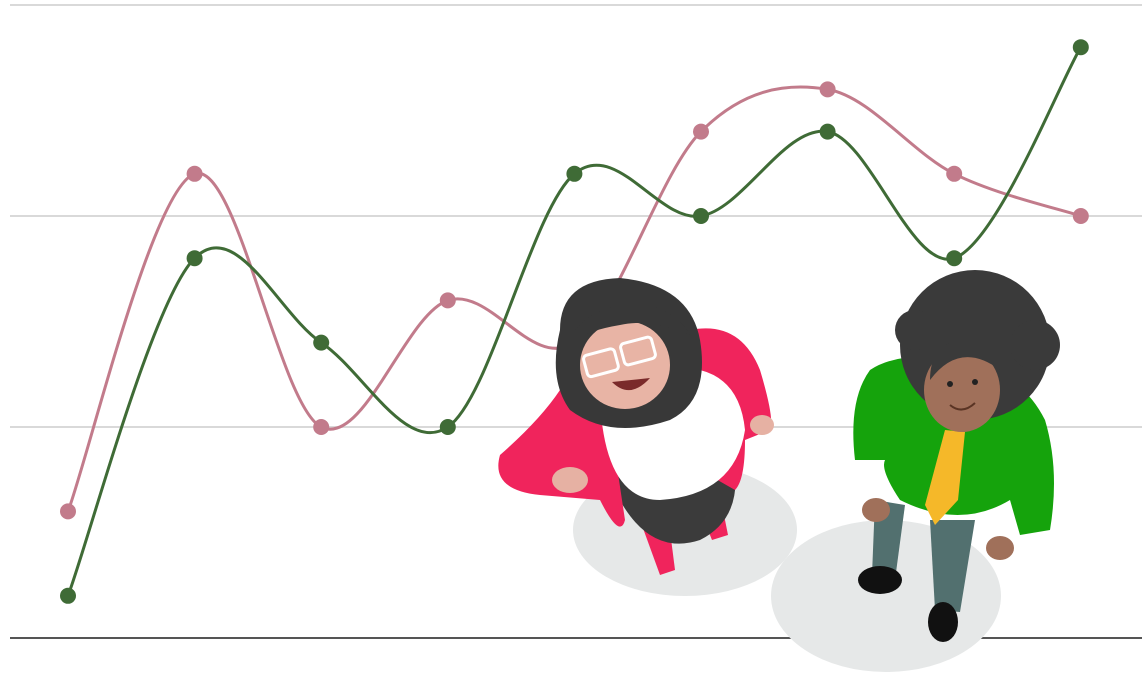 This screenshot has height=676, width=1142. What do you see at coordinates (636, 426) in the screenshot?
I see `woman` at bounding box center [636, 426].